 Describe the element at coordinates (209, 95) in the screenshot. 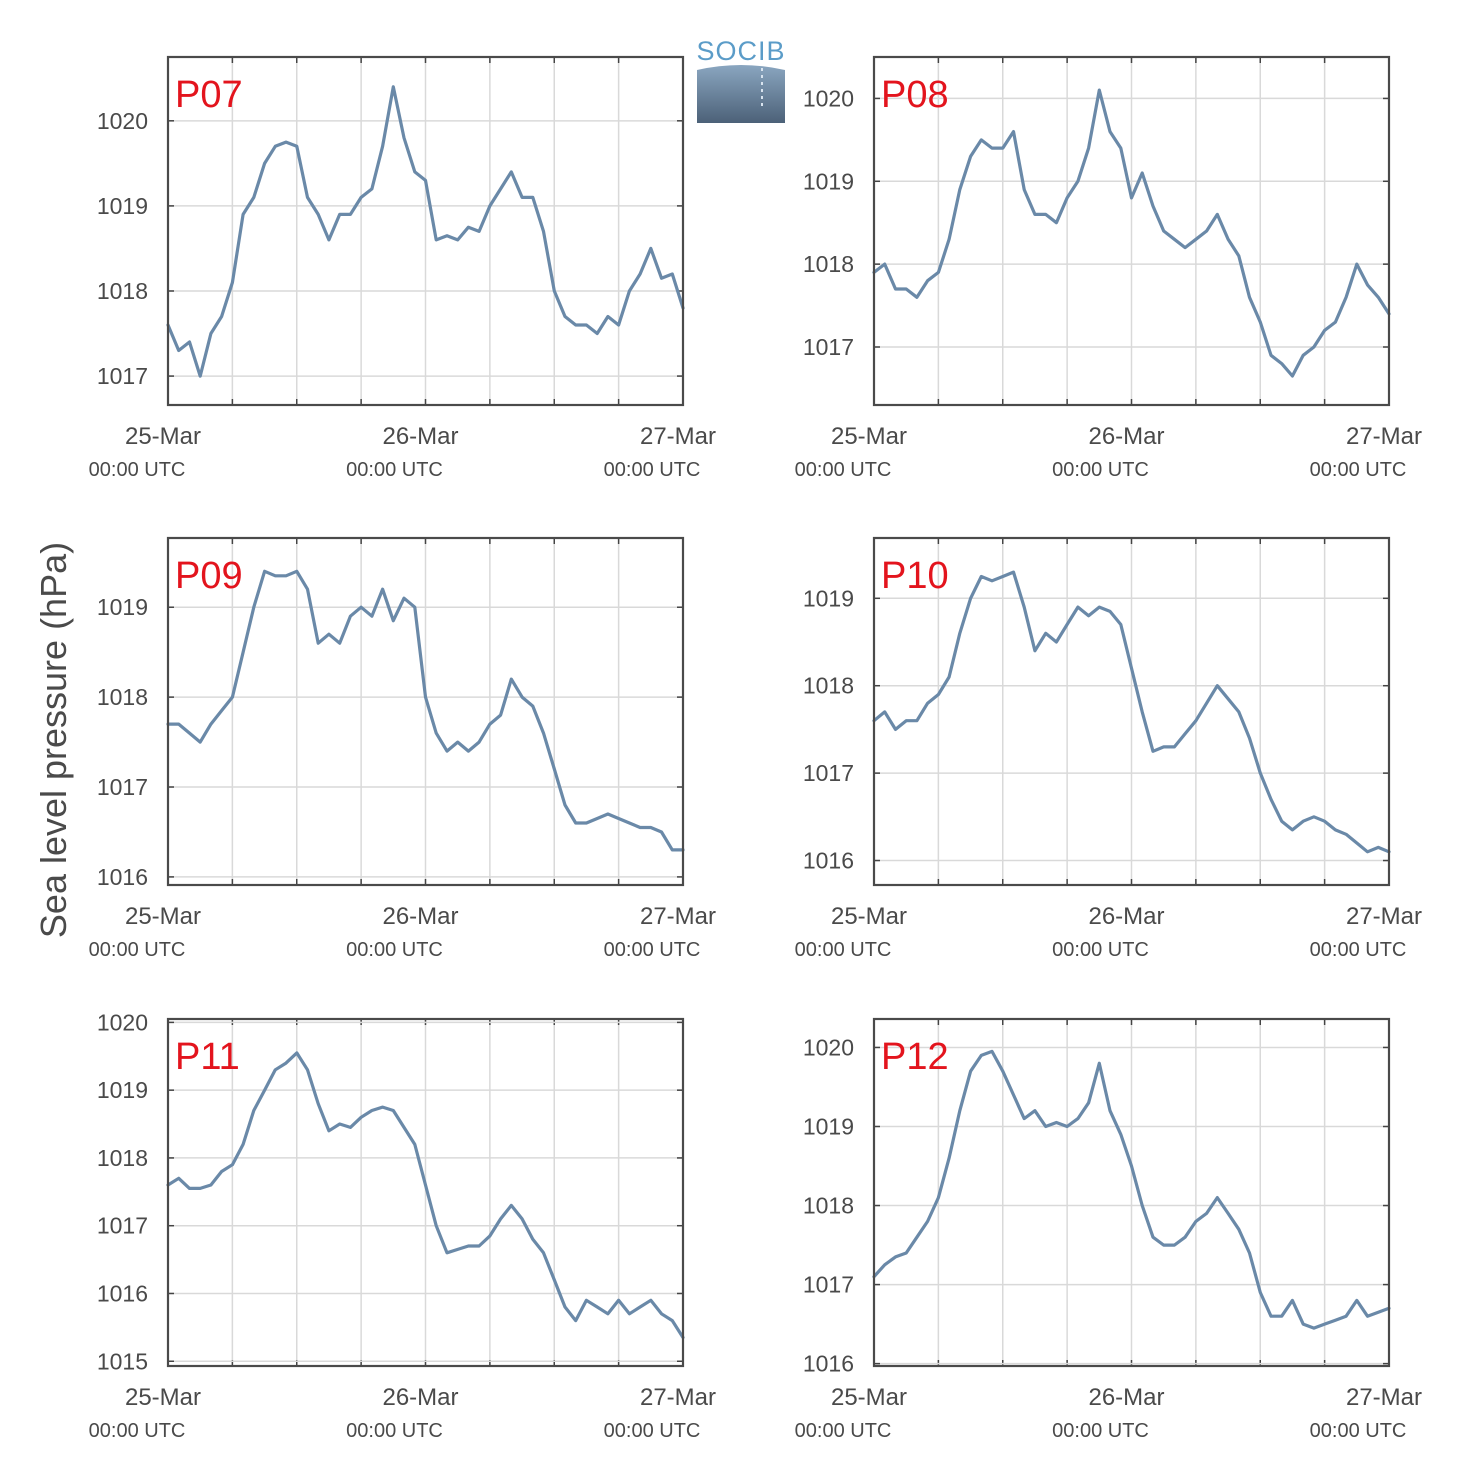

I see `station-label: P07` at that location.